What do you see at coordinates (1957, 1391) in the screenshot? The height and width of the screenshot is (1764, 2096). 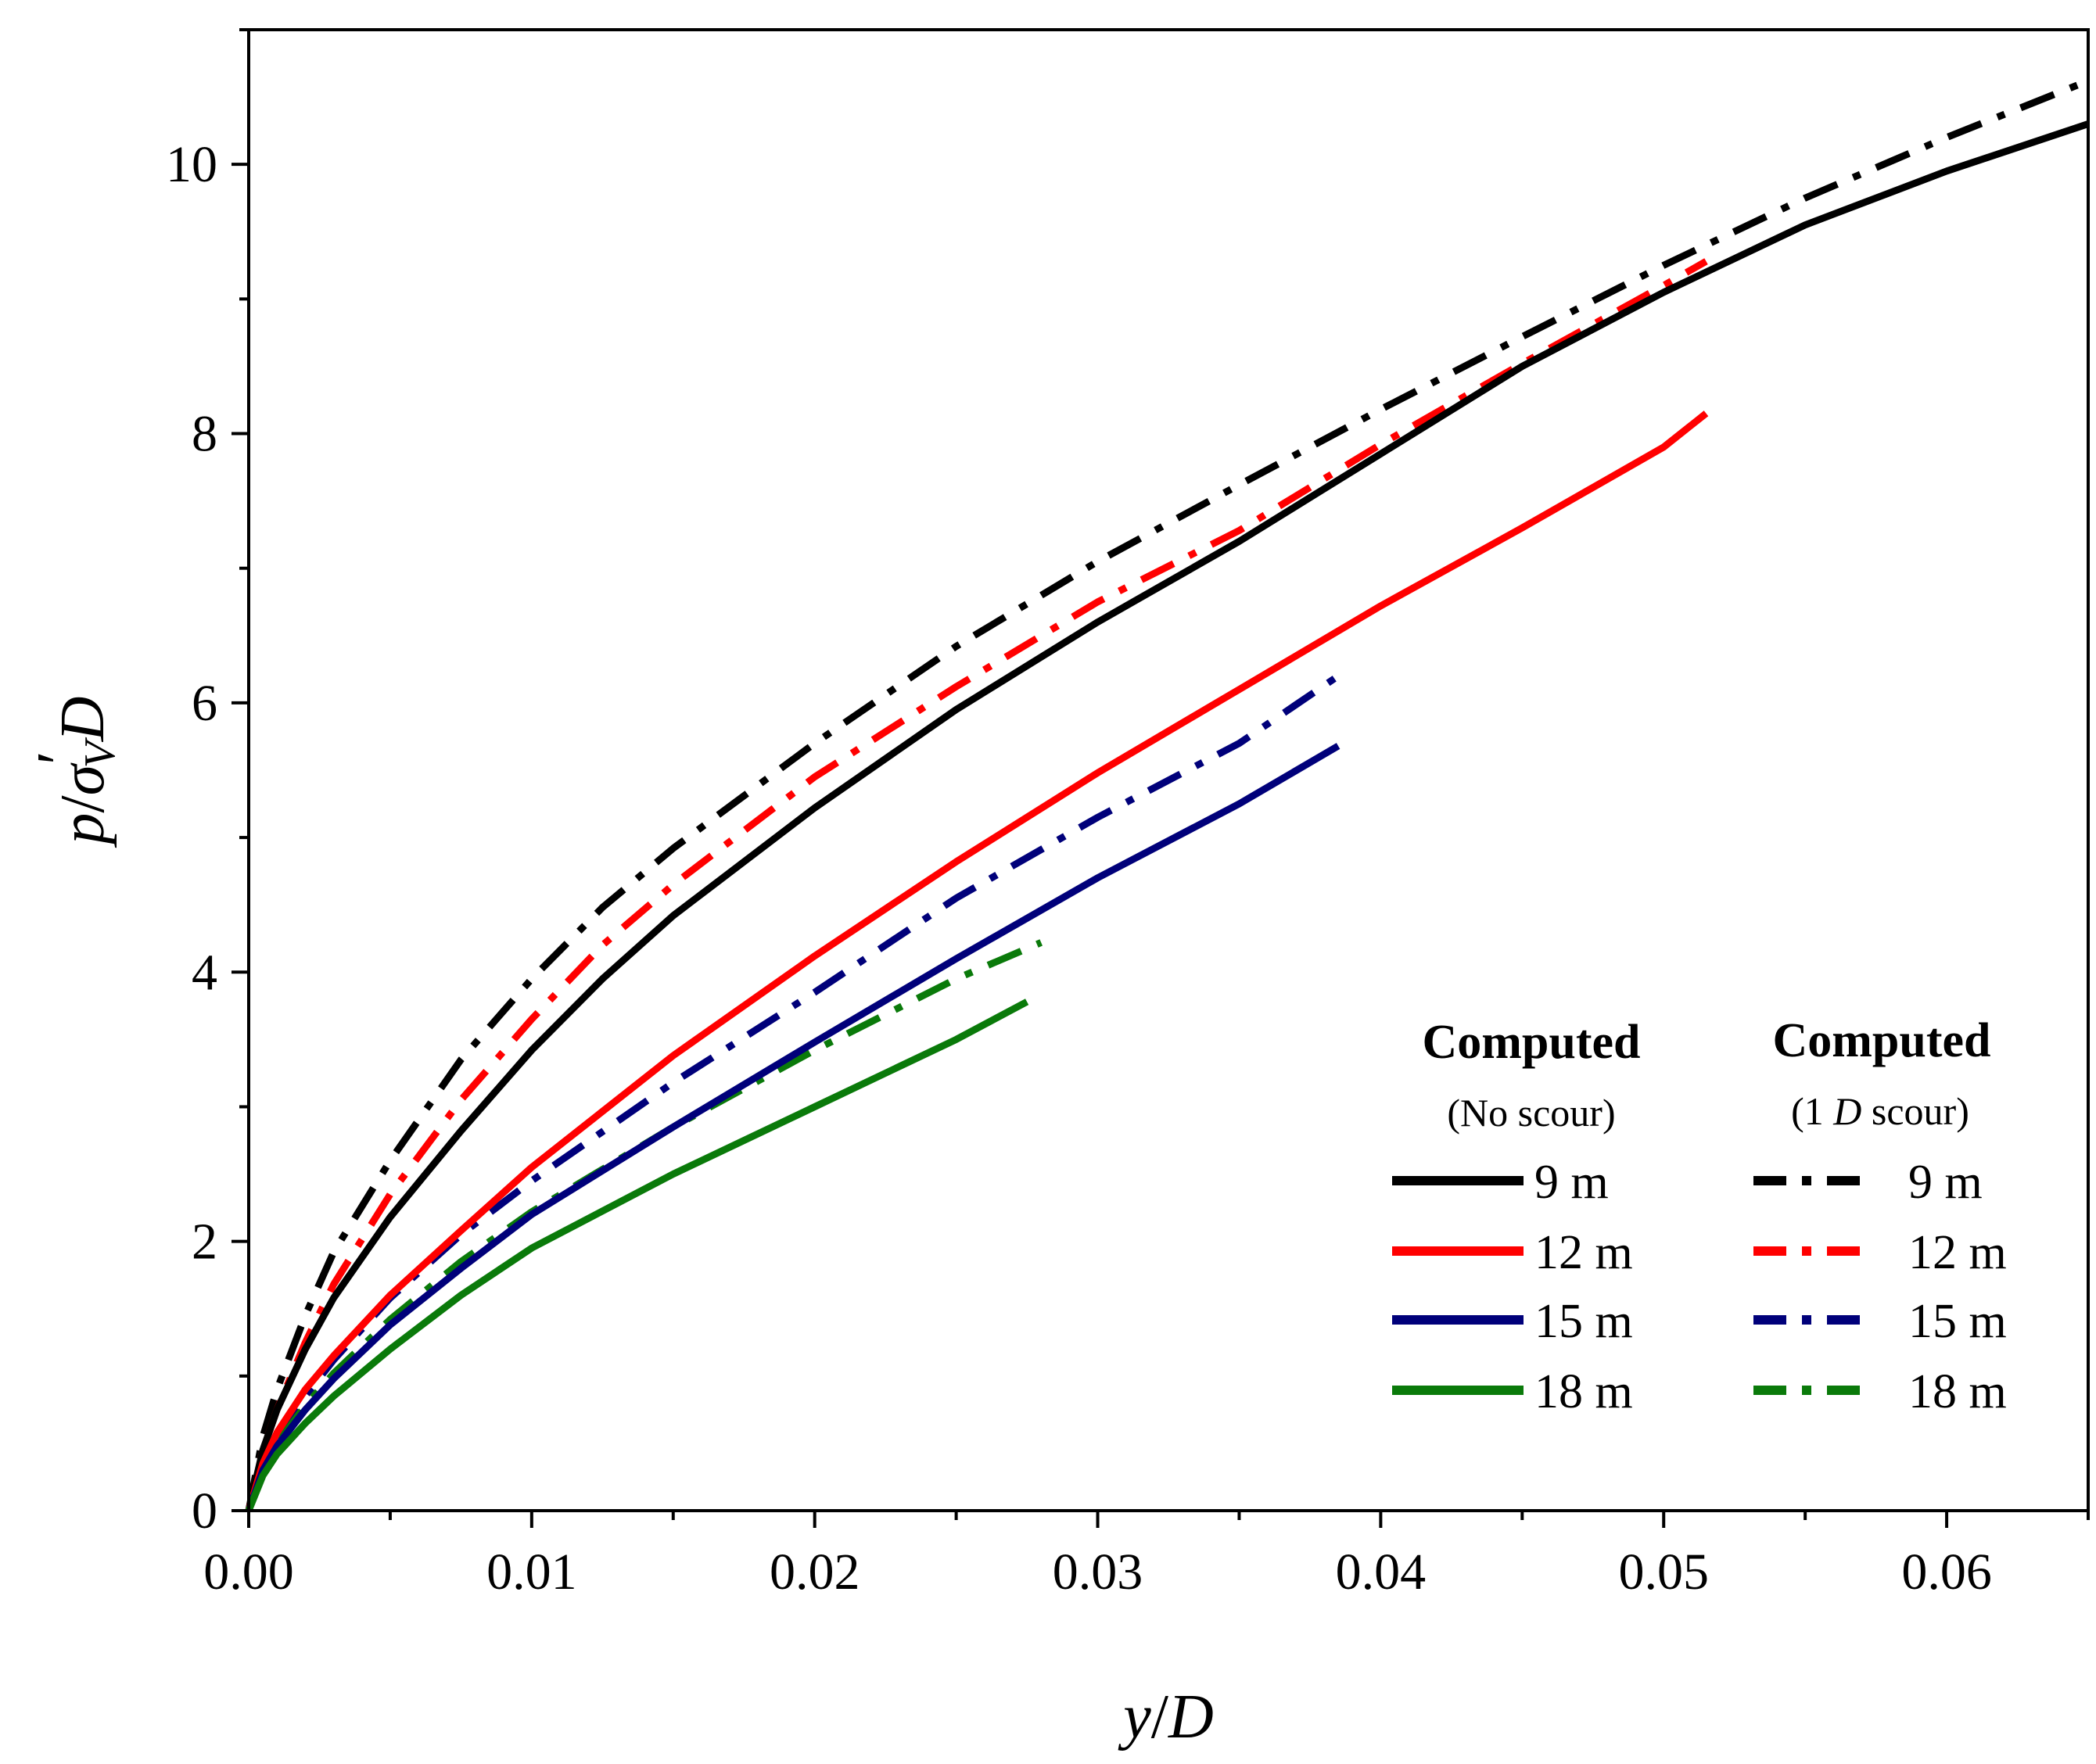 I see `legend-label-scour: 18 m` at bounding box center [1957, 1391].